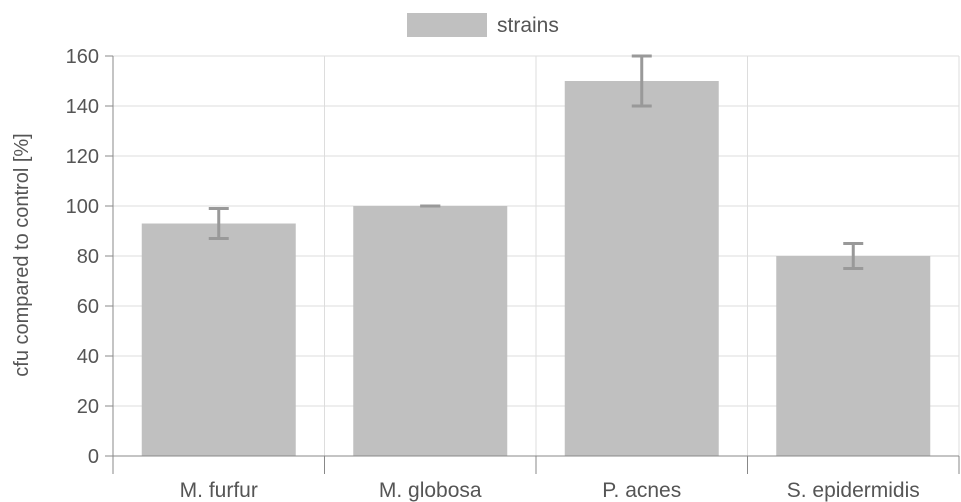 The height and width of the screenshot is (502, 961). What do you see at coordinates (82, 157) in the screenshot?
I see `y-tick-label: 120` at bounding box center [82, 157].